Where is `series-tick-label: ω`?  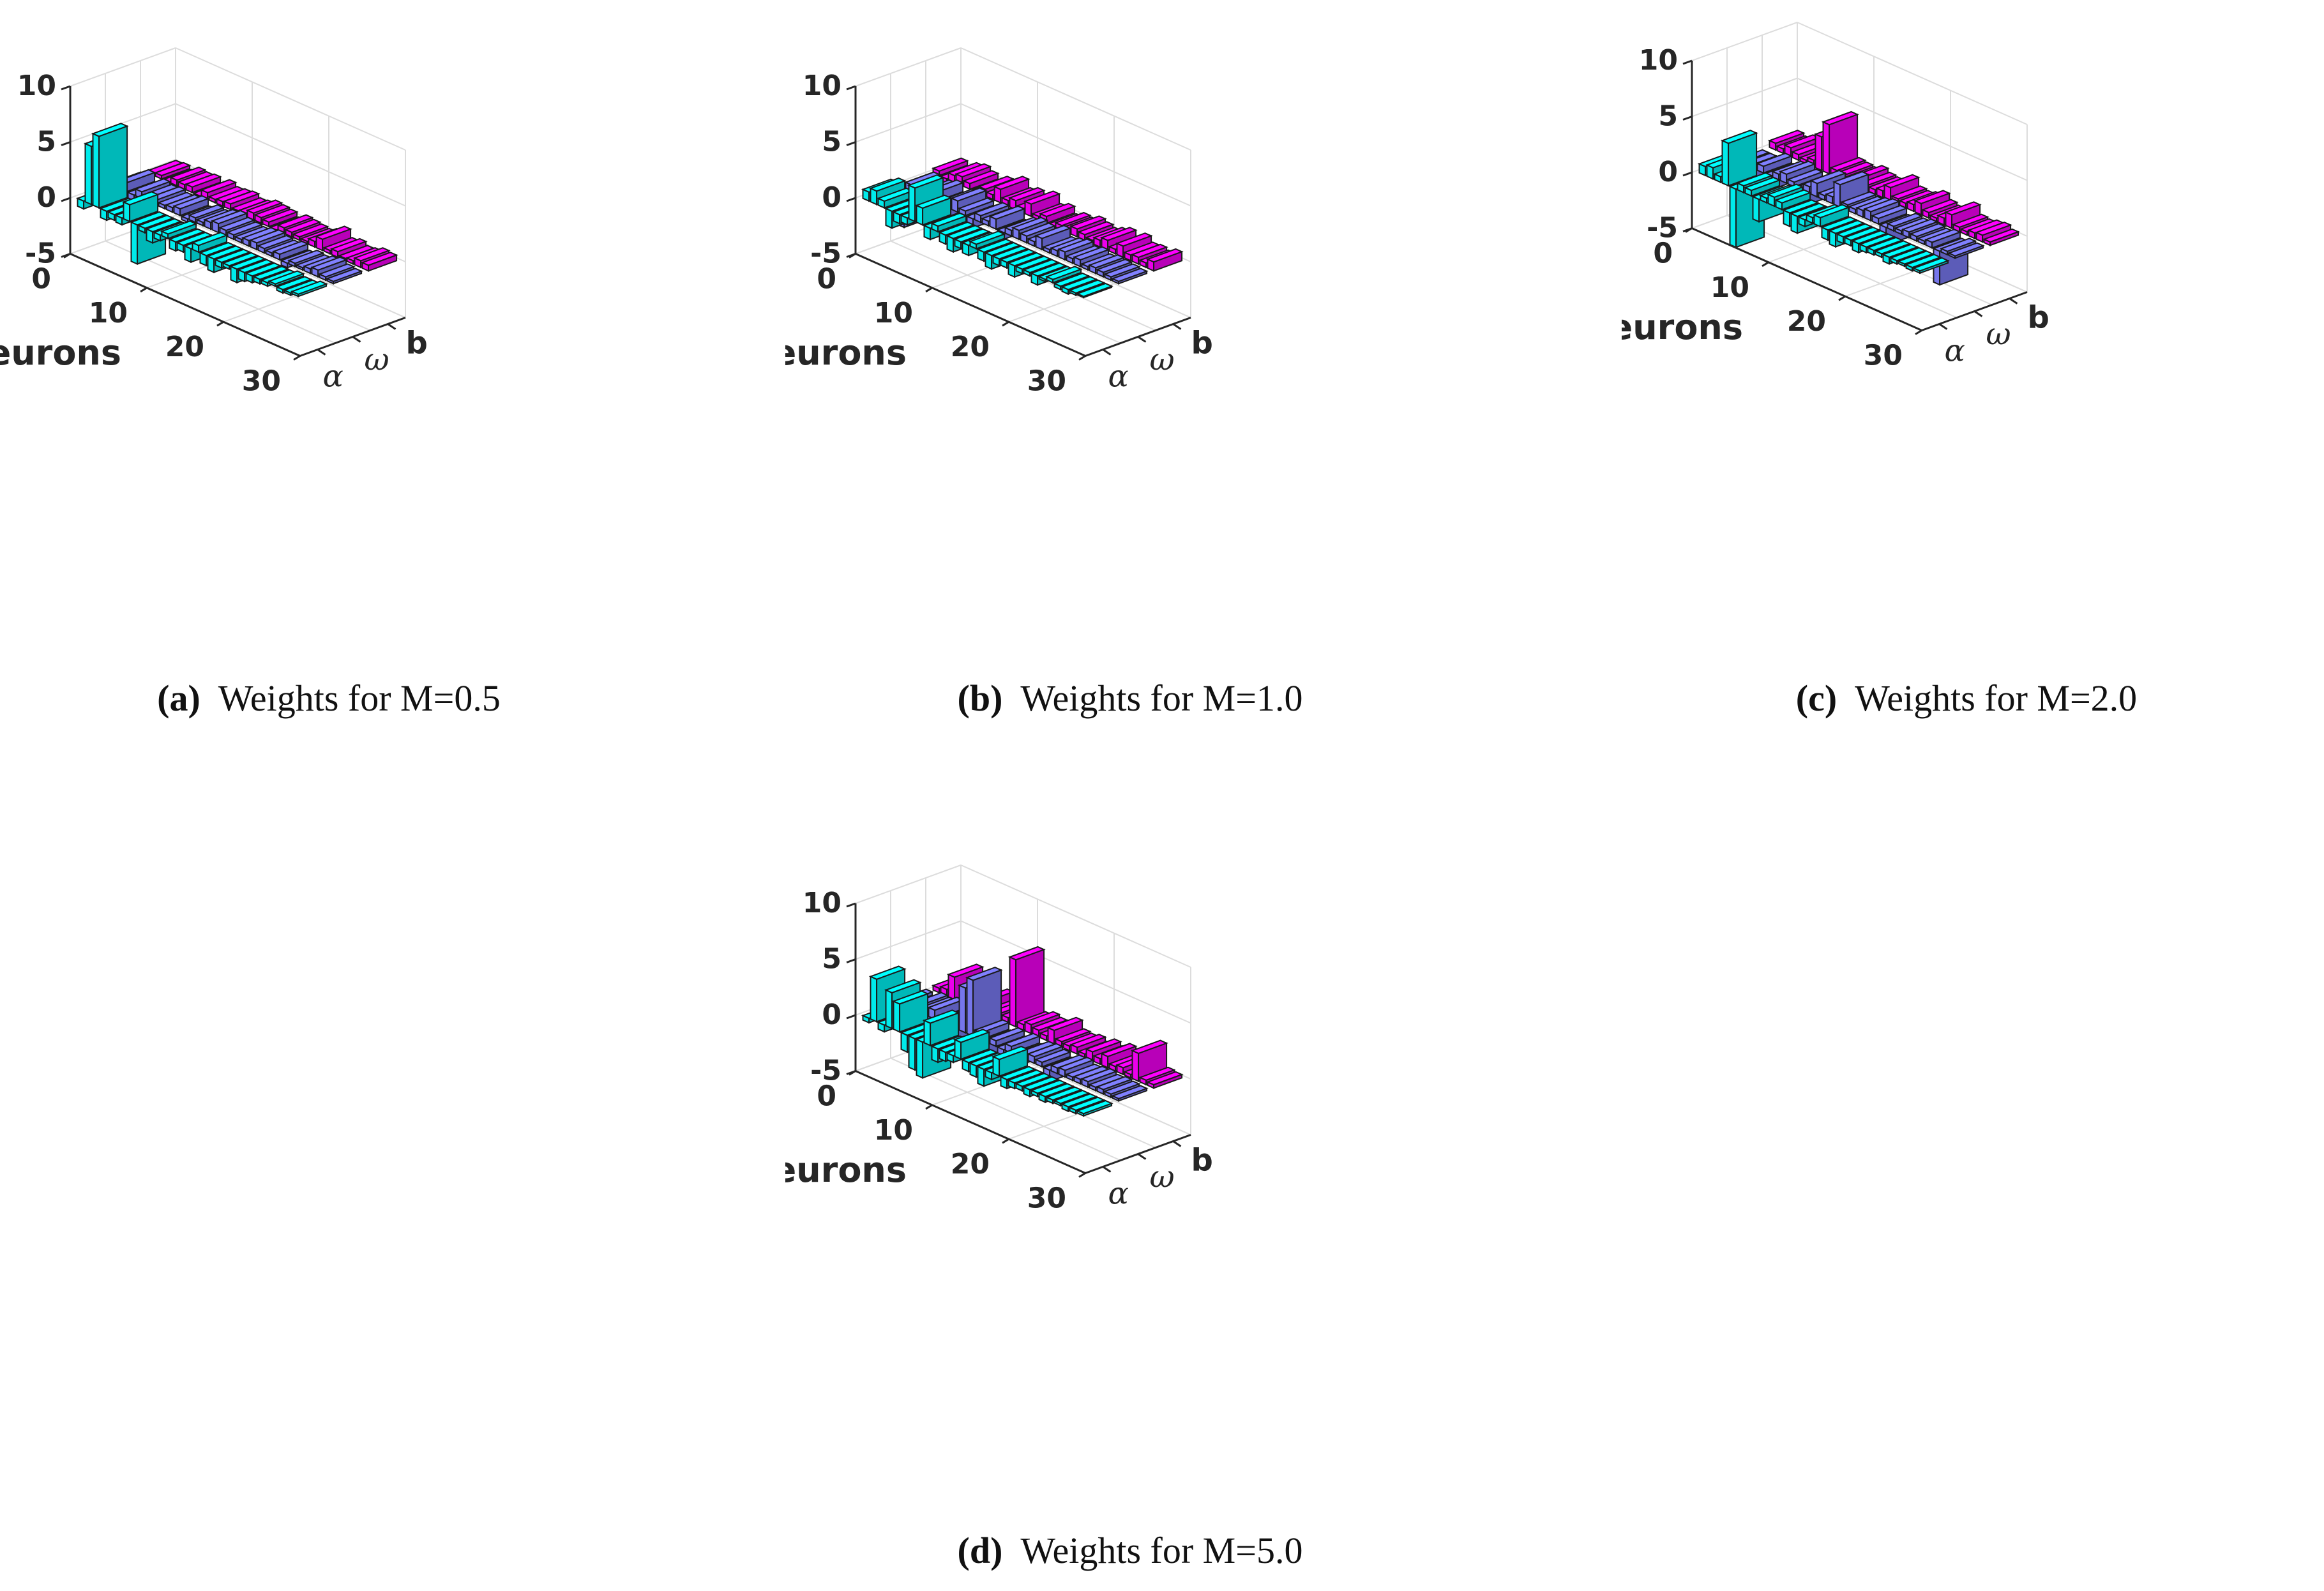
series-tick-label: ω is located at coordinates (377, 360).